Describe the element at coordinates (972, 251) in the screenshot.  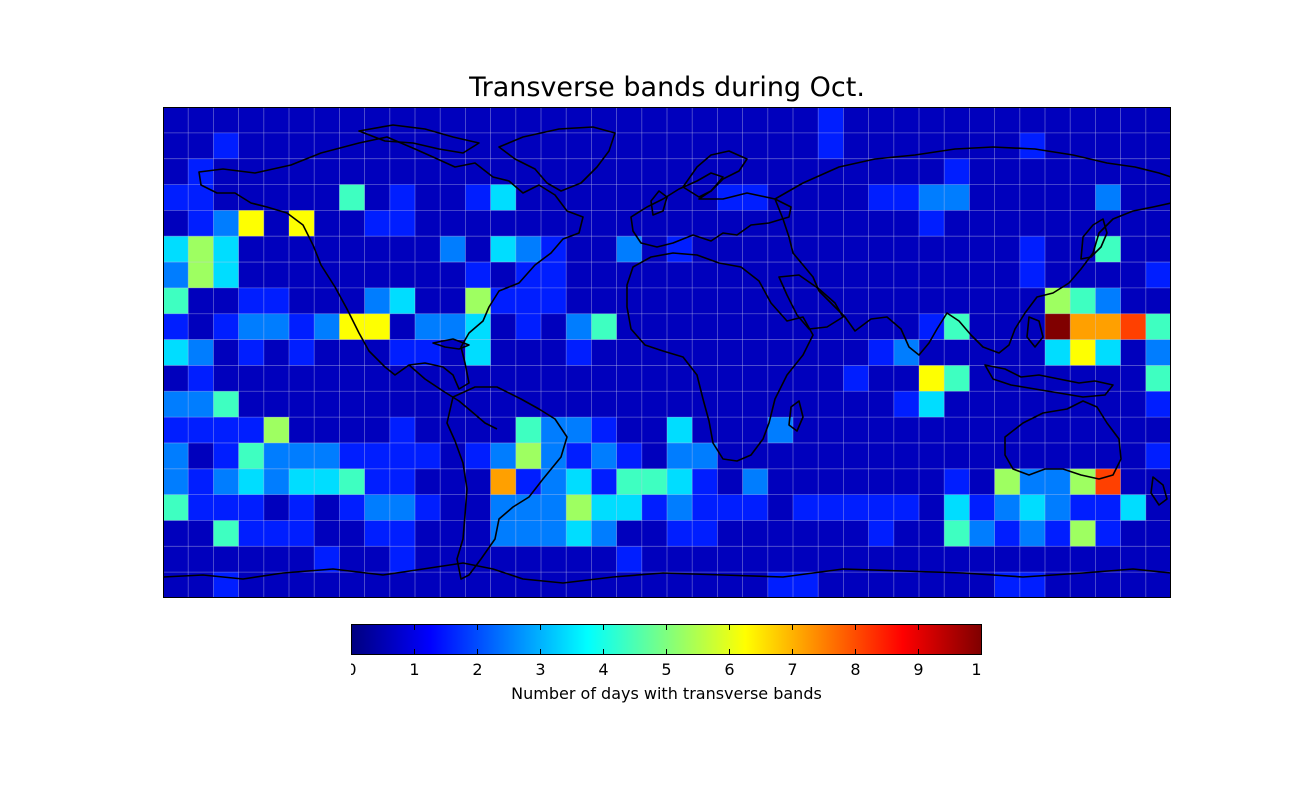
I see `coastline-asia` at that location.